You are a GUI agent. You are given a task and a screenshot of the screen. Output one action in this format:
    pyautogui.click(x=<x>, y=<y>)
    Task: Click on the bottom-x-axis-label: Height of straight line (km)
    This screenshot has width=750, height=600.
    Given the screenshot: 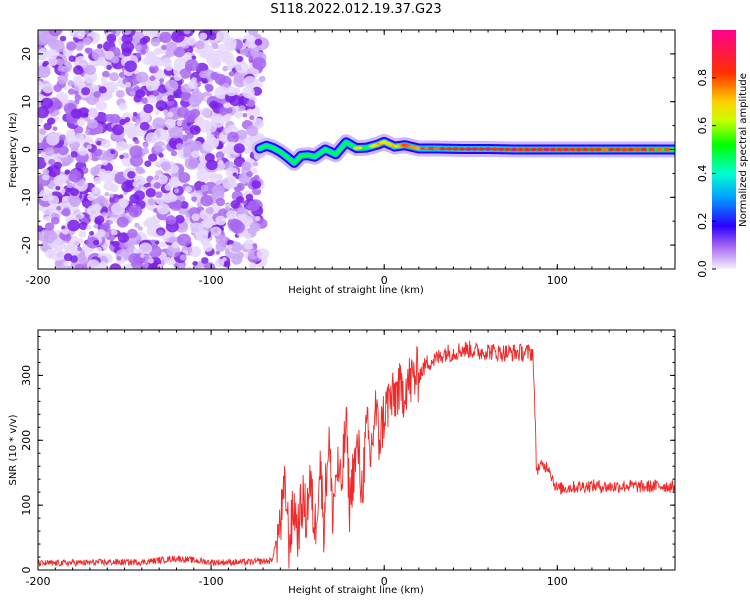 What is the action you would take?
    pyautogui.click(x=356, y=590)
    